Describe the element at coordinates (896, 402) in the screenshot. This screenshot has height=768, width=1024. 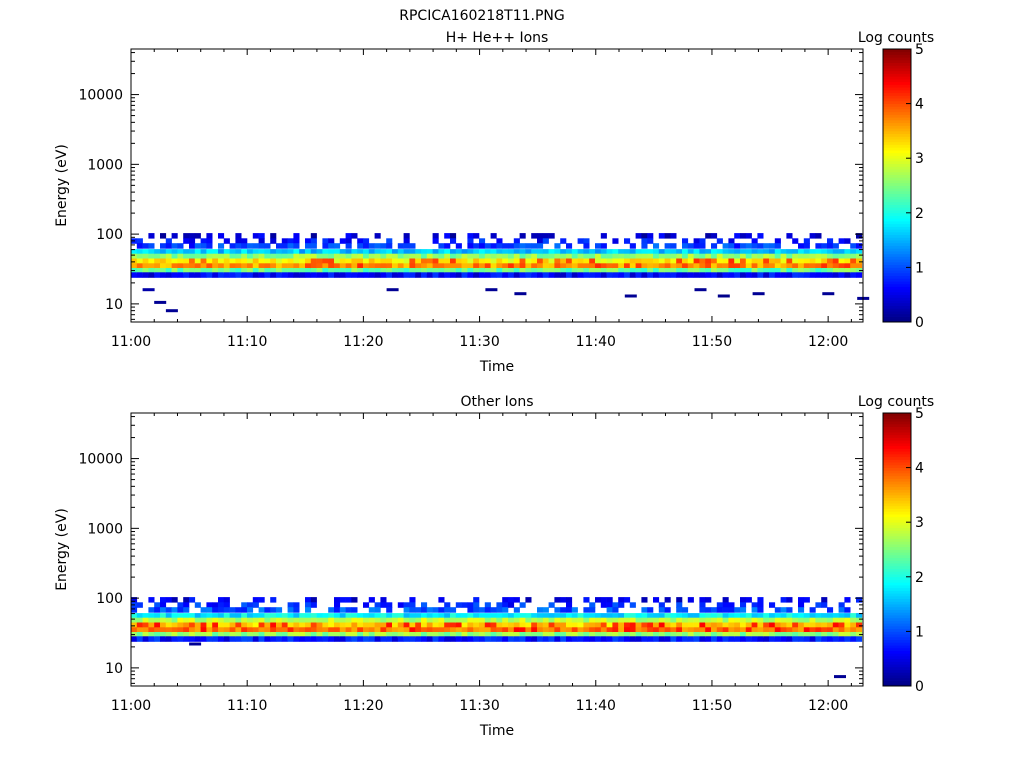
I see `colorbar-title: Log counts` at that location.